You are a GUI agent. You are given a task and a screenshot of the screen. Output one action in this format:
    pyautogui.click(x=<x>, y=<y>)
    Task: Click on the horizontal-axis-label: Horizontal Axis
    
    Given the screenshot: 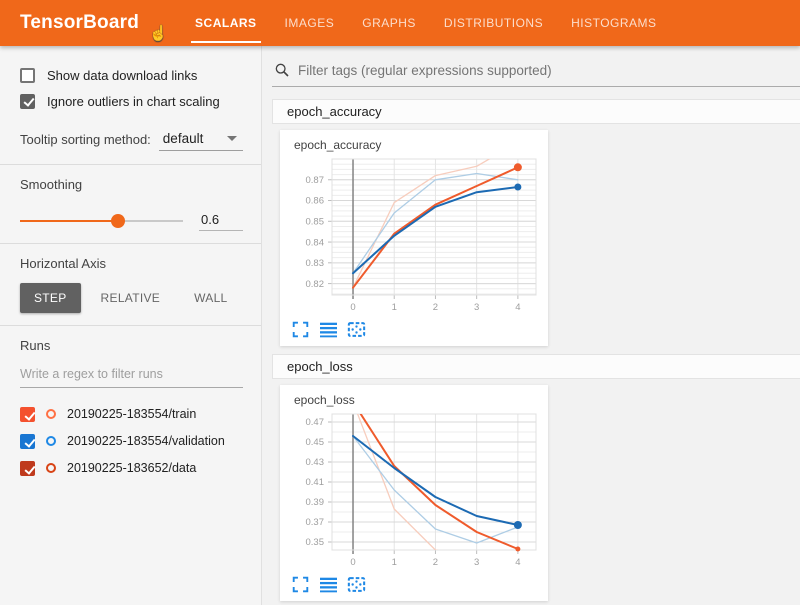 What is the action you would take?
    pyautogui.click(x=63, y=263)
    